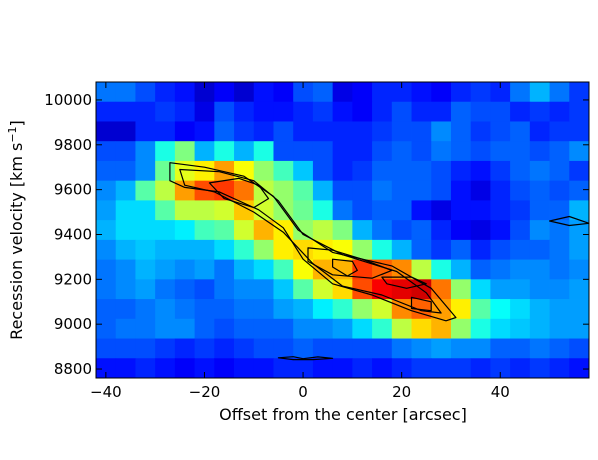  I want to click on y-tick-label: 9800, so click(73, 145).